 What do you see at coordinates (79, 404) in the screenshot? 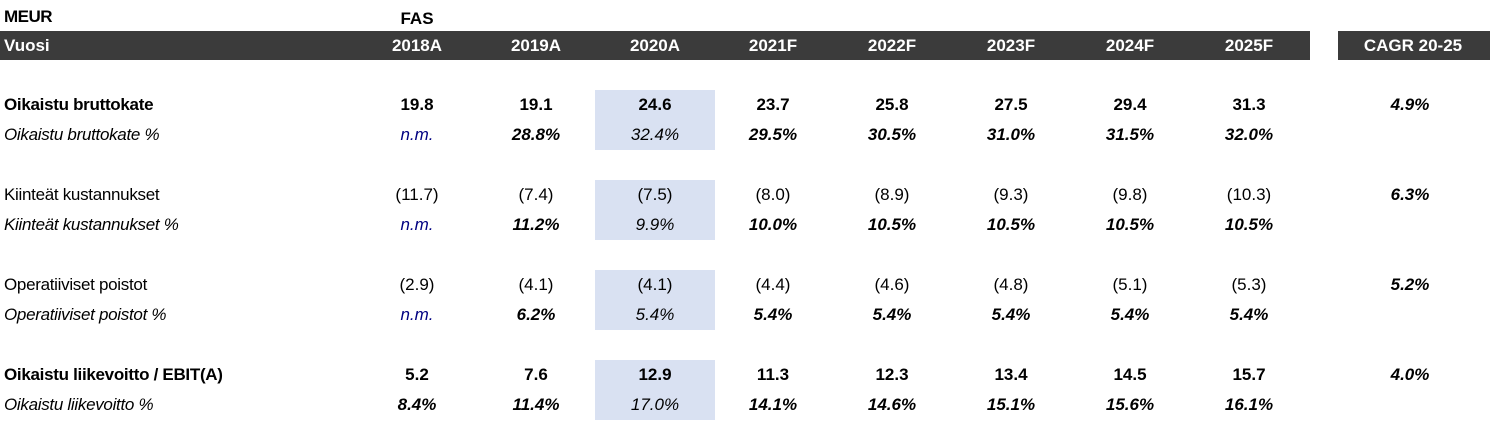
I see `row-label: Oikaistu liikevoitto %` at bounding box center [79, 404].